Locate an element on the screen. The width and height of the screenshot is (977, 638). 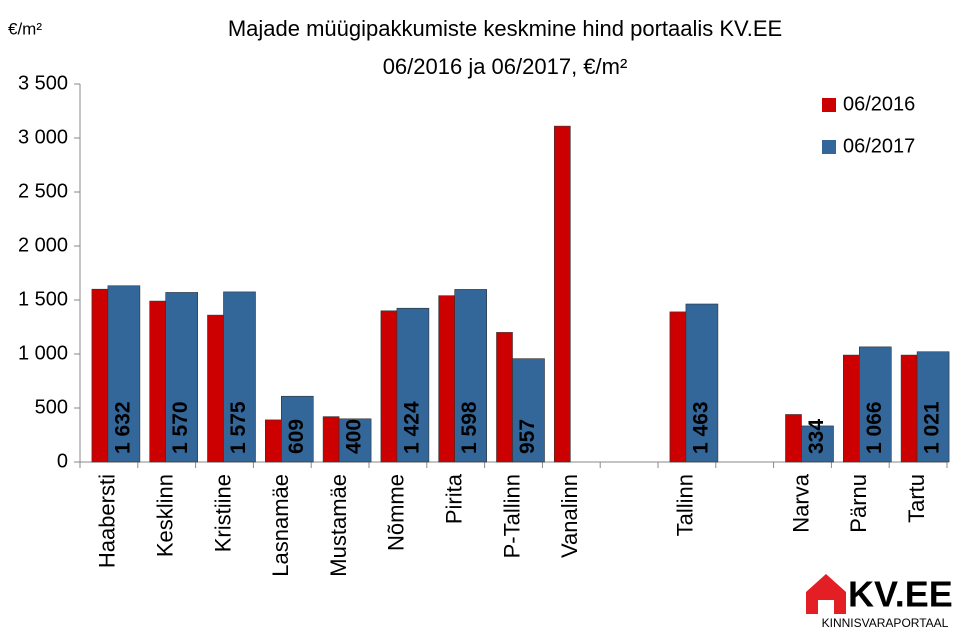
y-tick-label: 1 000 is located at coordinates (43, 353).